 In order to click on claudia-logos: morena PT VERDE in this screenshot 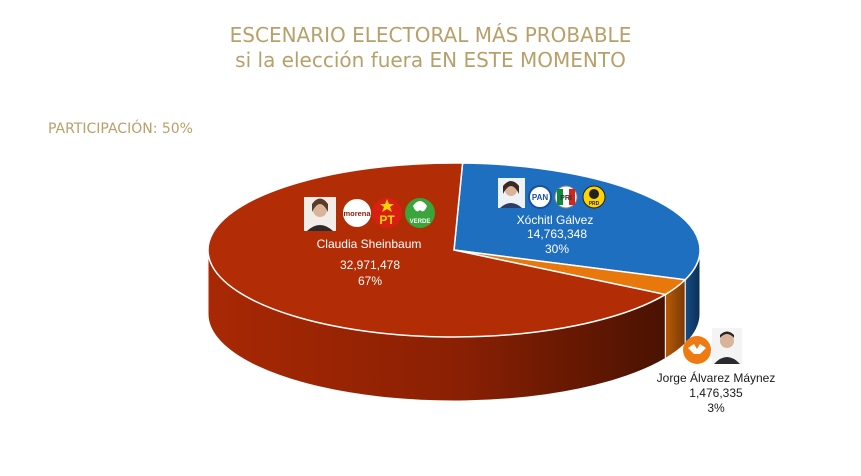, I will do `click(369, 214)`.